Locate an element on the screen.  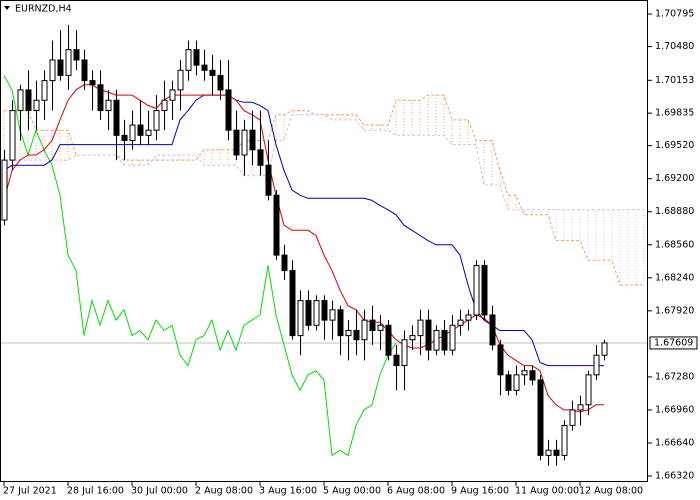
y-tick-label: 1.69520 is located at coordinates (674, 145).